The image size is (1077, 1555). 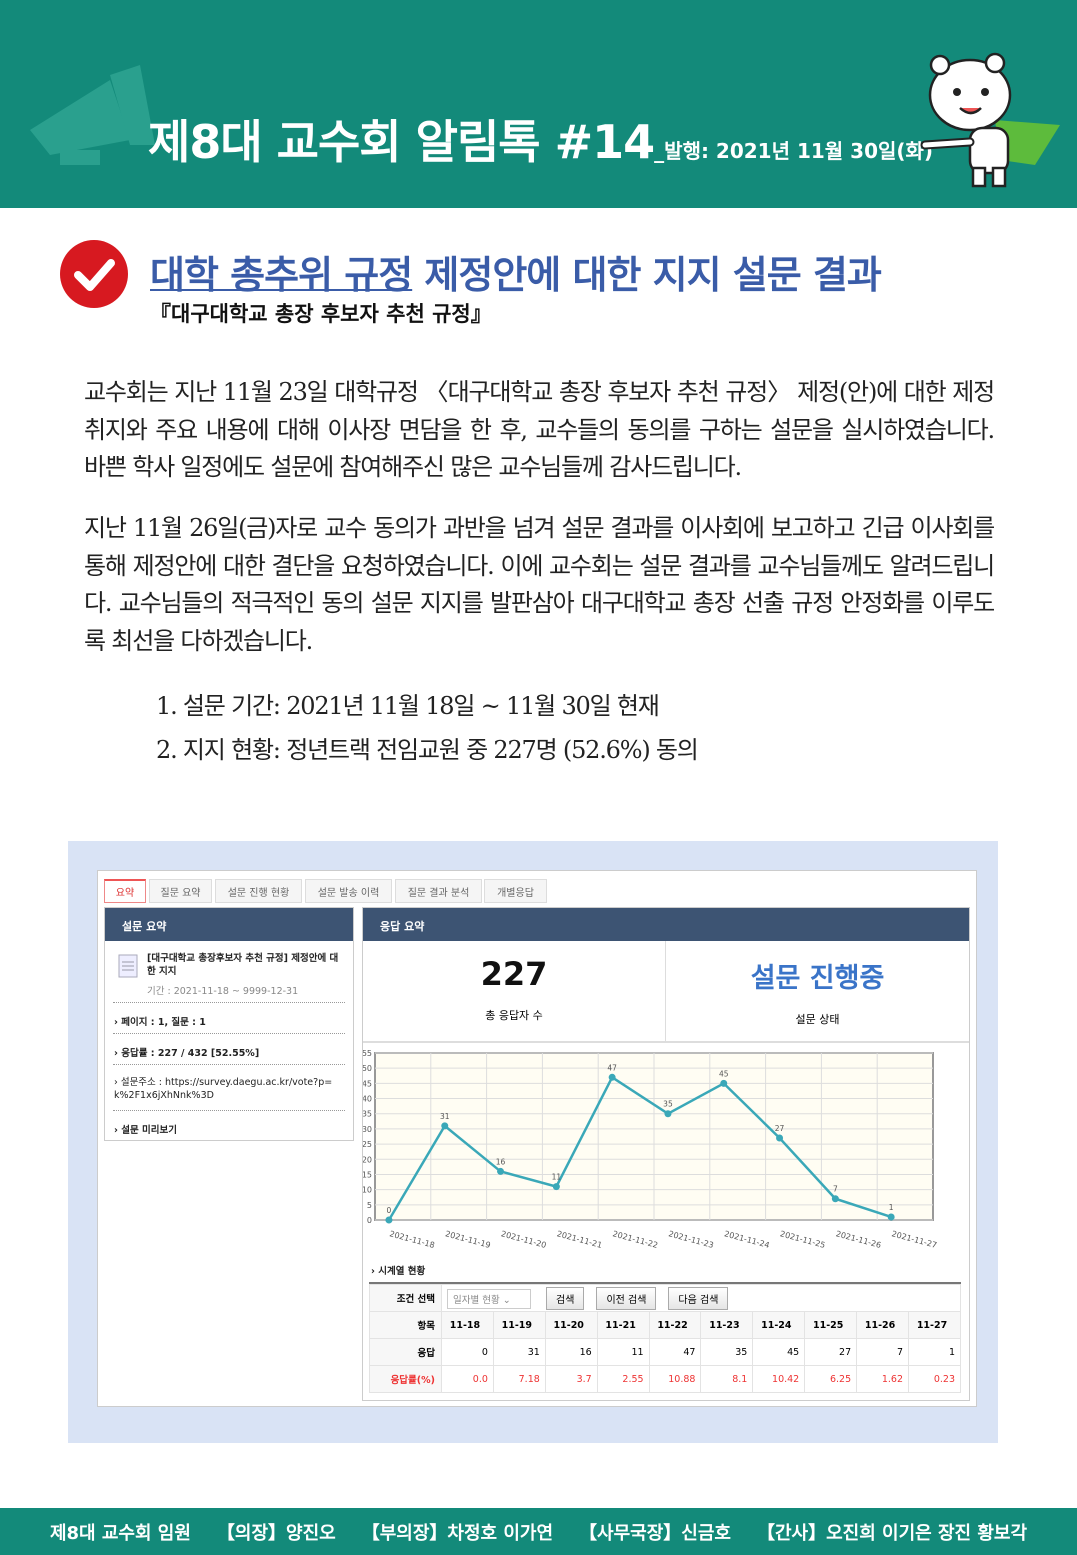 I want to click on table-cell: 0.23, so click(x=934, y=1379).